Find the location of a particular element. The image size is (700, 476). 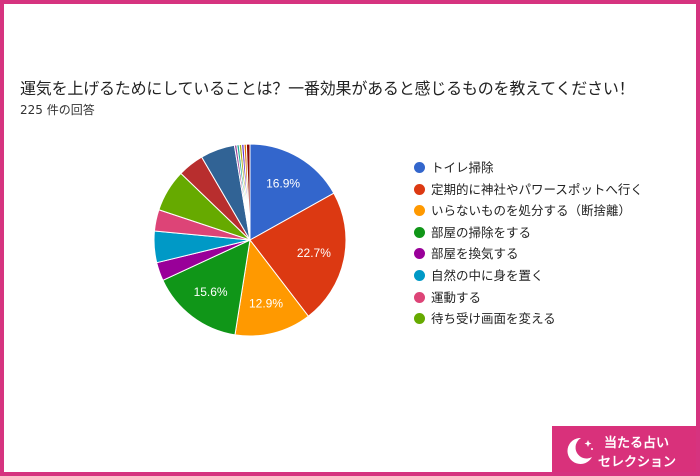

legend-item: いらないものを処分する（断捨離） is located at coordinates (528, 213).